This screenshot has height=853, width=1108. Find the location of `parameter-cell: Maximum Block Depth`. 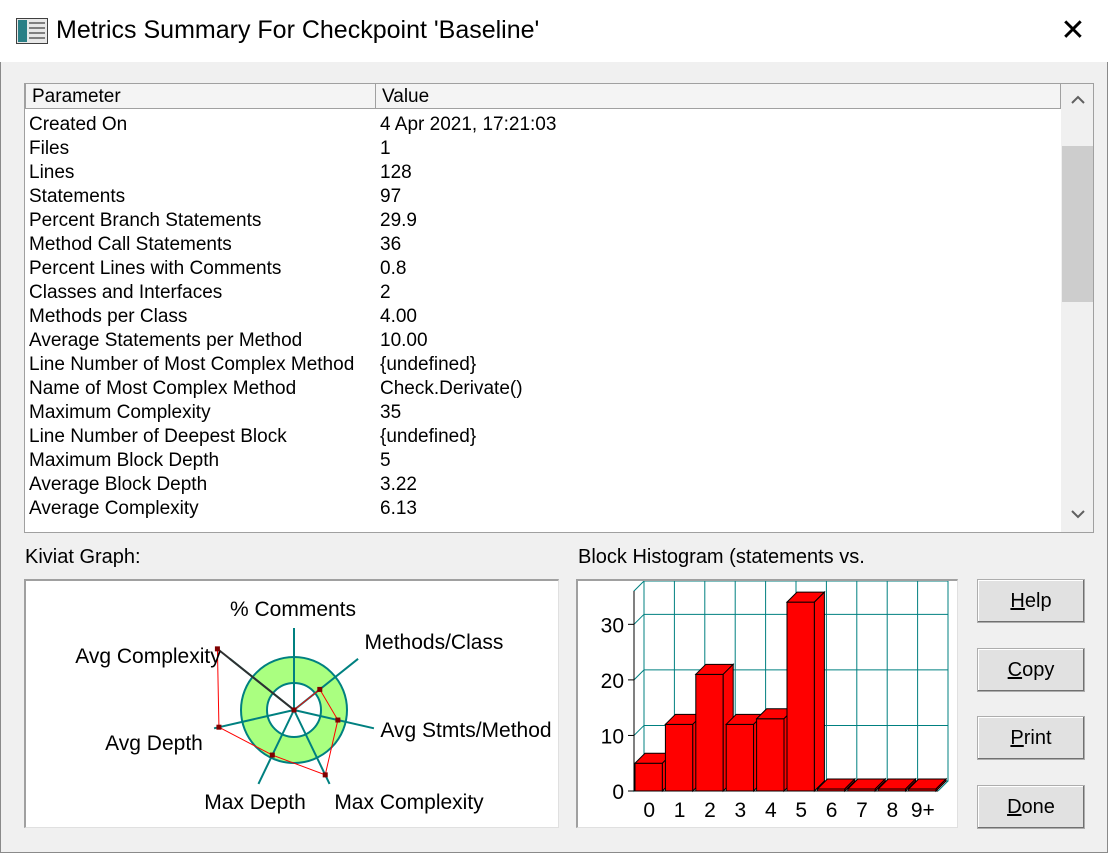

parameter-cell: Maximum Block Depth is located at coordinates (124, 460).